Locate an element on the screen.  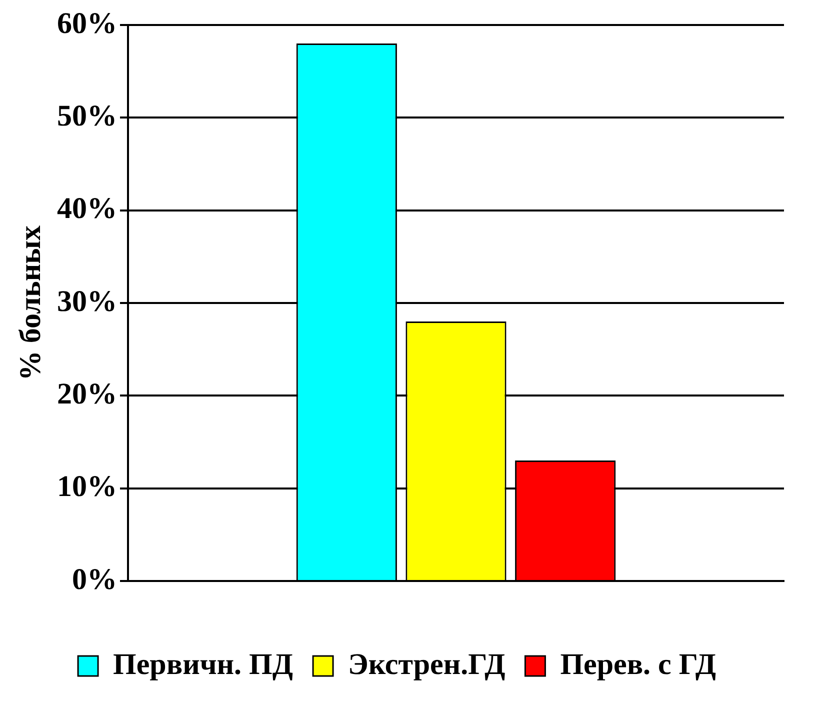
y-tick-label: 20% is located at coordinates (87, 393).